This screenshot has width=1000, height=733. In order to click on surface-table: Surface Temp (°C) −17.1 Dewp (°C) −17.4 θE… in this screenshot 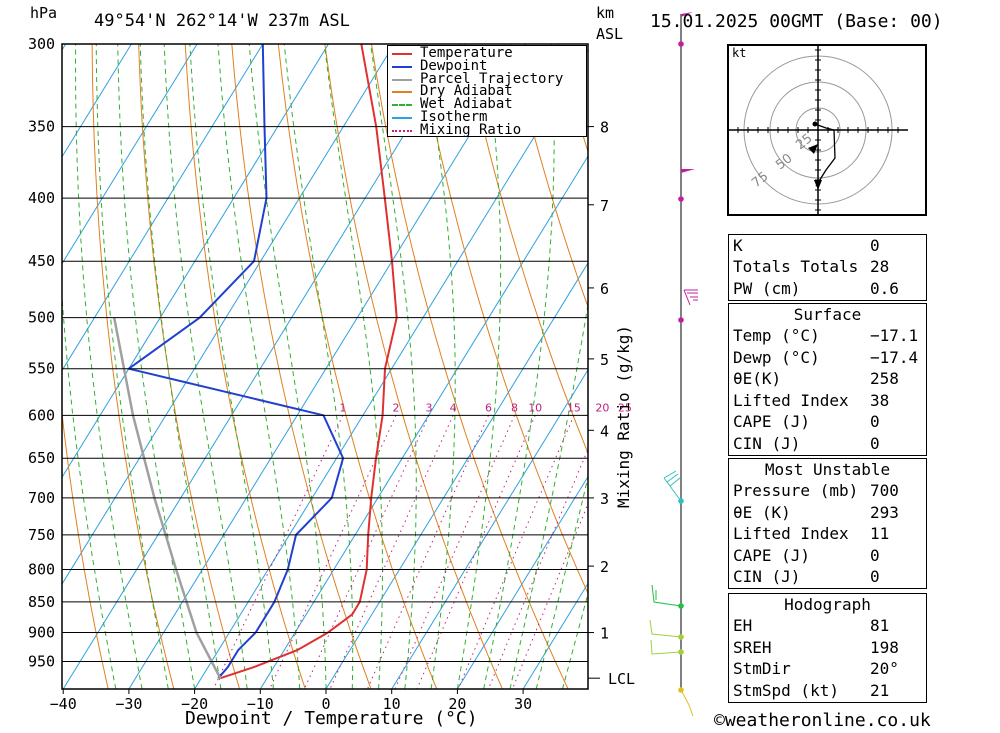, I will do `click(827, 379)`.